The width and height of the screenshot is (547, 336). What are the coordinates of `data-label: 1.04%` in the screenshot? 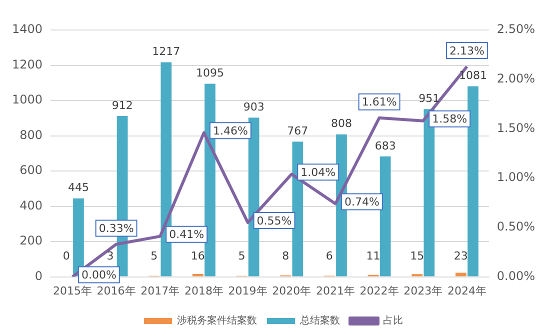 It's located at (318, 172).